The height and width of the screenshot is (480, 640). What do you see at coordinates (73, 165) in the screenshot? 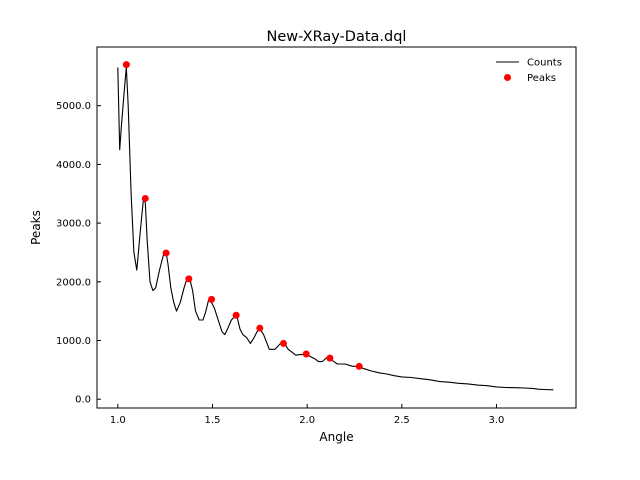
I see `y-tick-label: 4000.0` at bounding box center [73, 165].